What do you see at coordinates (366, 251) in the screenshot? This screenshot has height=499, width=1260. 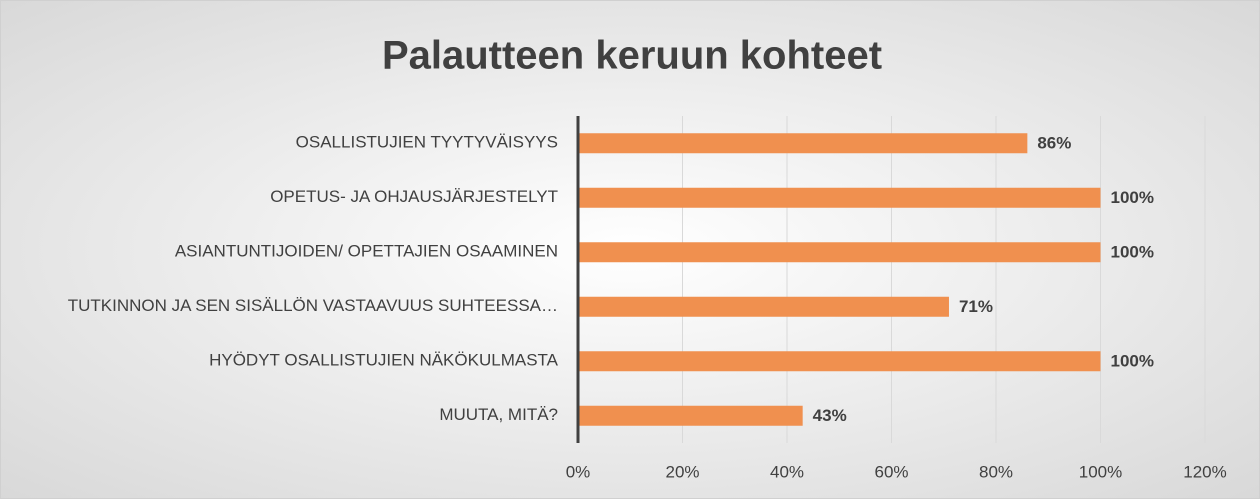 I see `y-tick-label: ASIANTUNTIJOIDEN/ OPETTAJIEN OSAAMINEN` at bounding box center [366, 251].